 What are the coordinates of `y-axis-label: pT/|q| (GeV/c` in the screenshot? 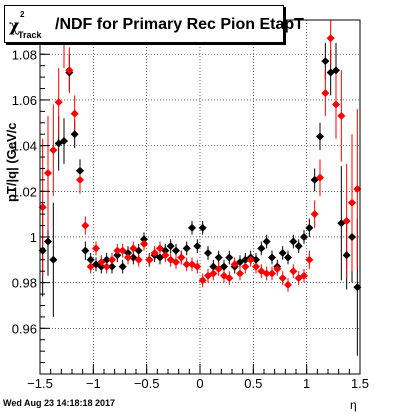 It's located at (11, 162).